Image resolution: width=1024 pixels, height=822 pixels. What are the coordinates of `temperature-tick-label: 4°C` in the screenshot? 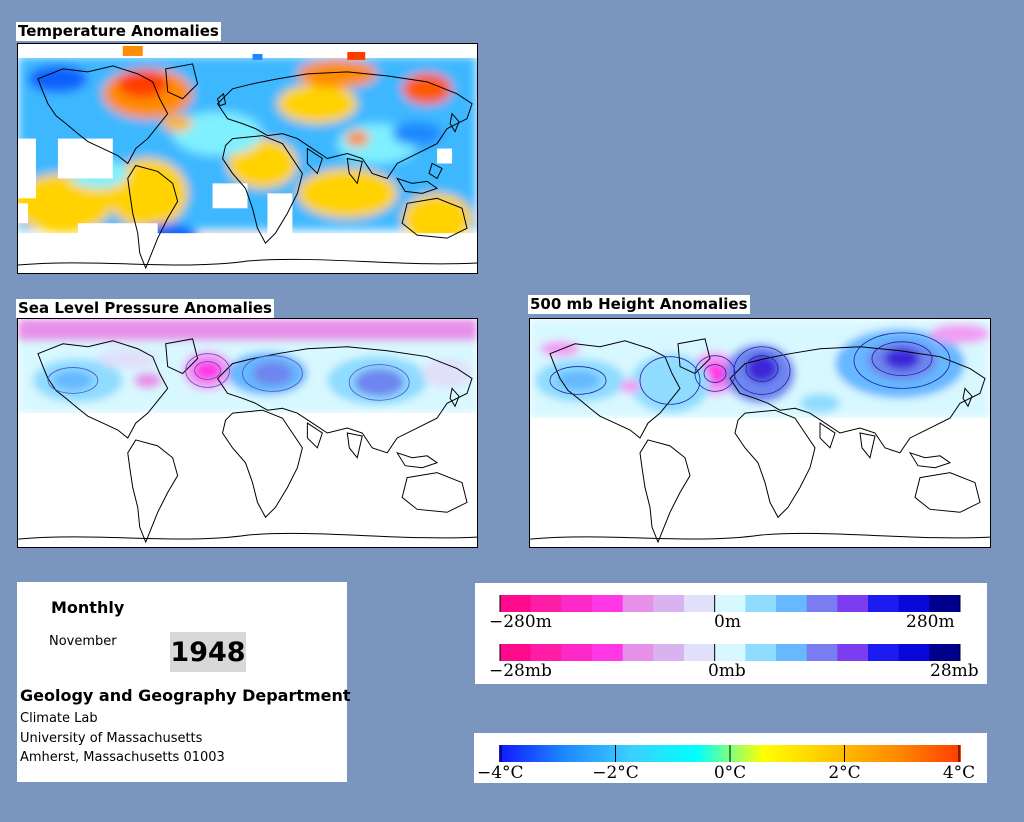 It's located at (959, 773).